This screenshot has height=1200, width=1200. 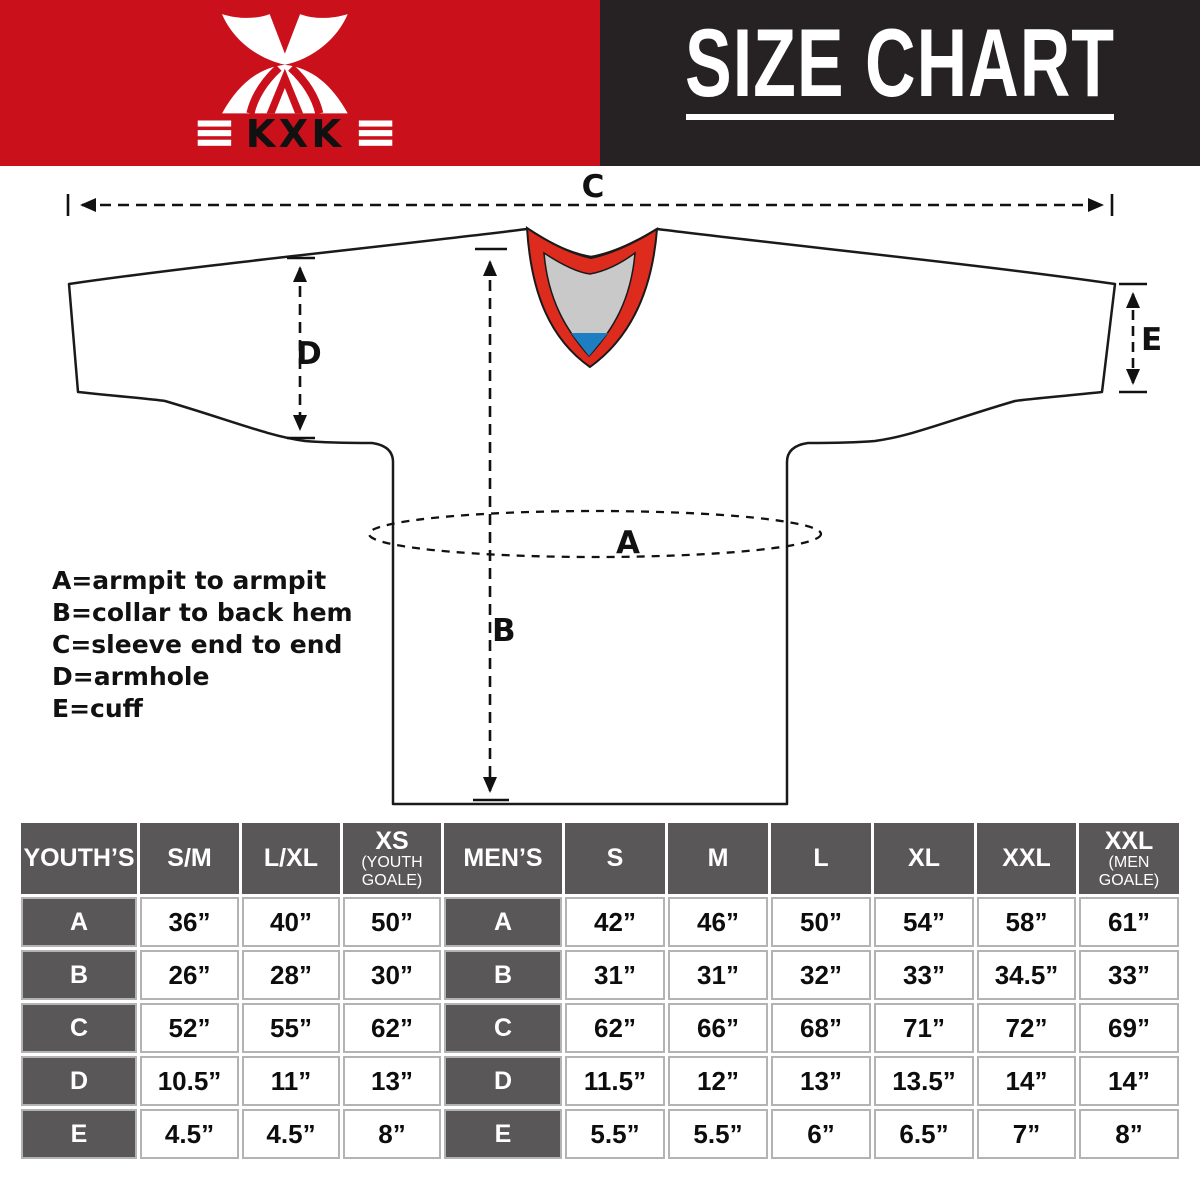 What do you see at coordinates (79, 858) in the screenshot?
I see `col-header-youths: YOUTH’S` at bounding box center [79, 858].